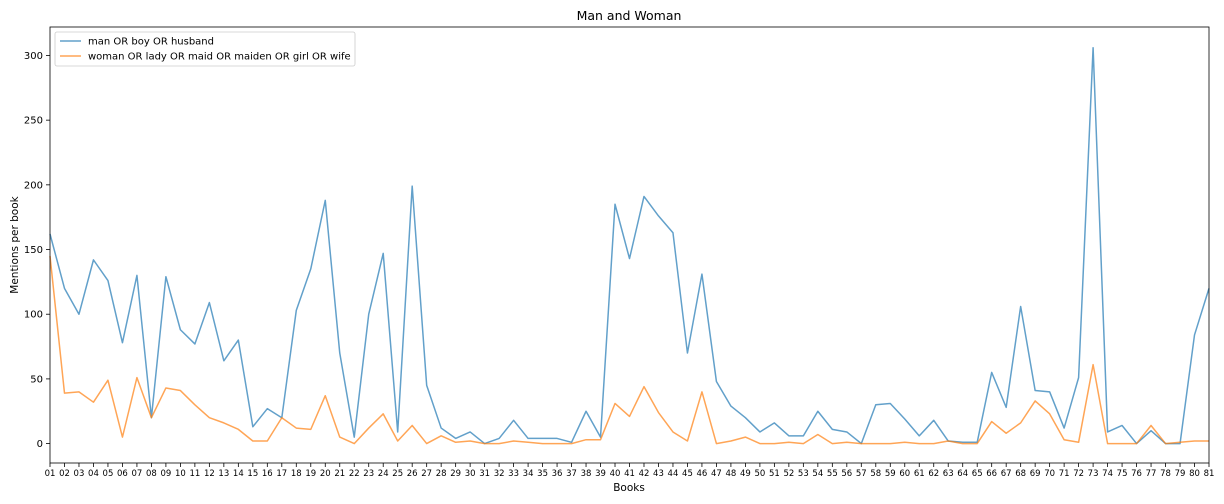 The height and width of the screenshot is (504, 1224). I want to click on x-tick-label: 53, so click(803, 474).